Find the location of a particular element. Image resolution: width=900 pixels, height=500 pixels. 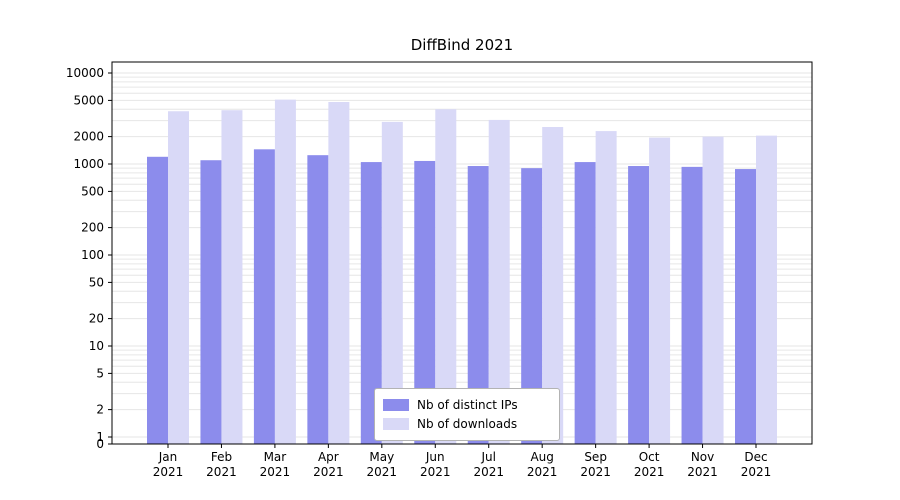

x-tick-label-month: May is located at coordinates (381, 457).